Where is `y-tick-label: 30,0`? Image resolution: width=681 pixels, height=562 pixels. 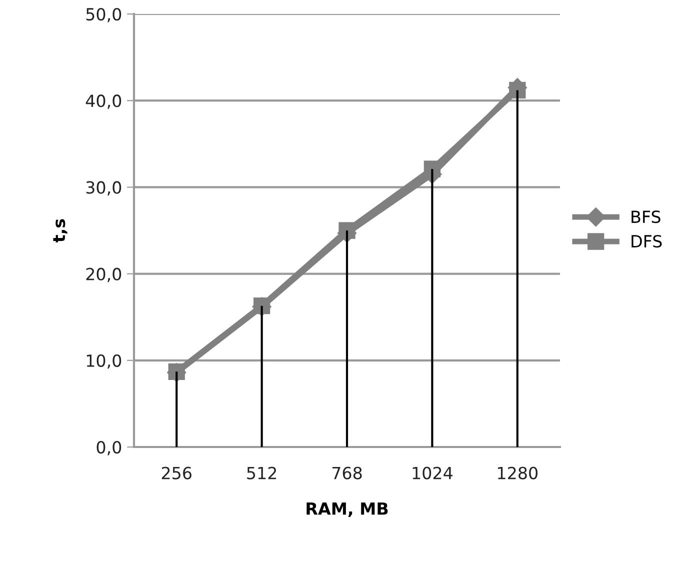 y-tick-label: 30,0 is located at coordinates (104, 188).